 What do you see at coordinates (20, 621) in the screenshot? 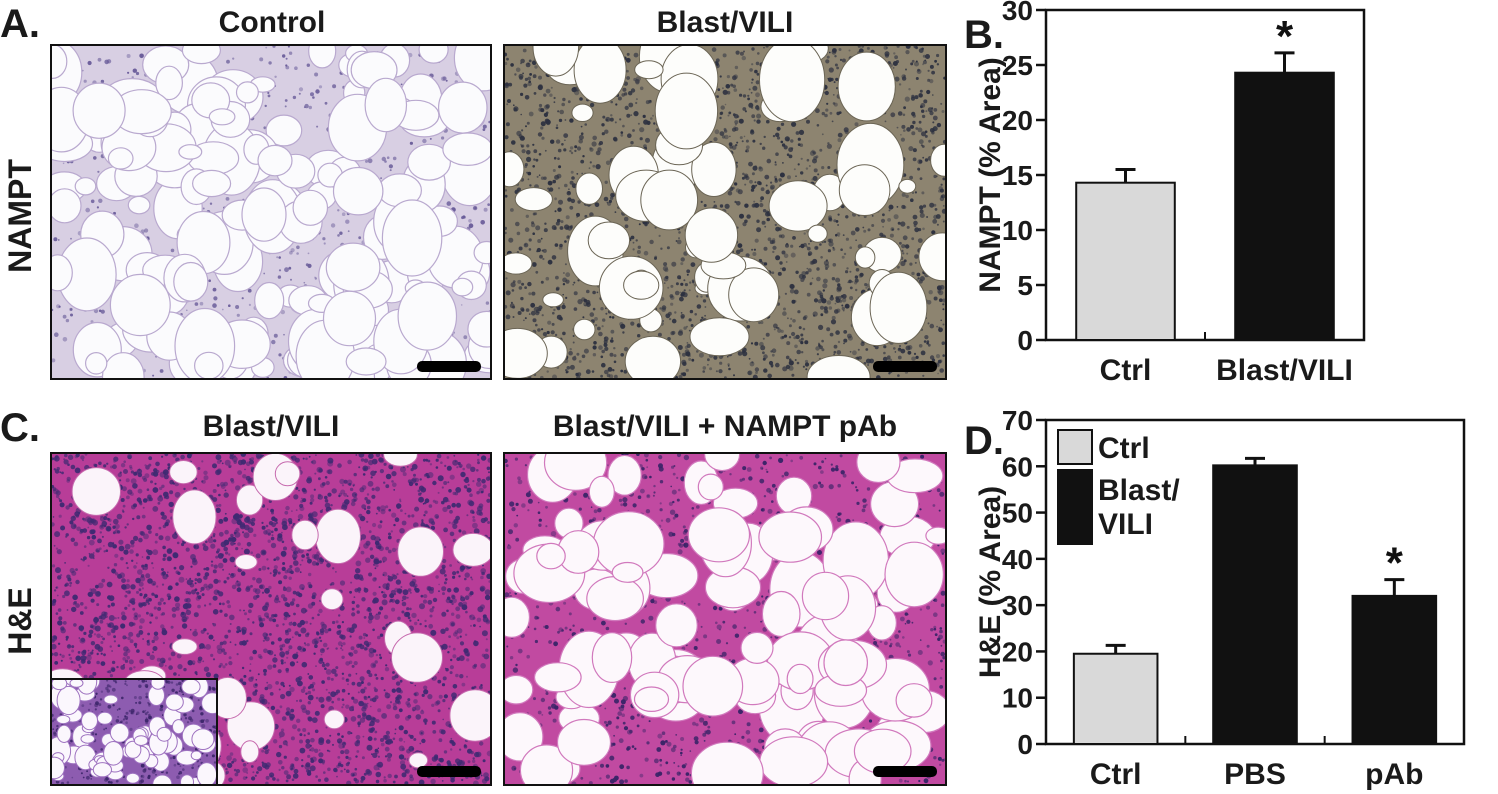
I see `row-label-he: H&E` at bounding box center [20, 621].